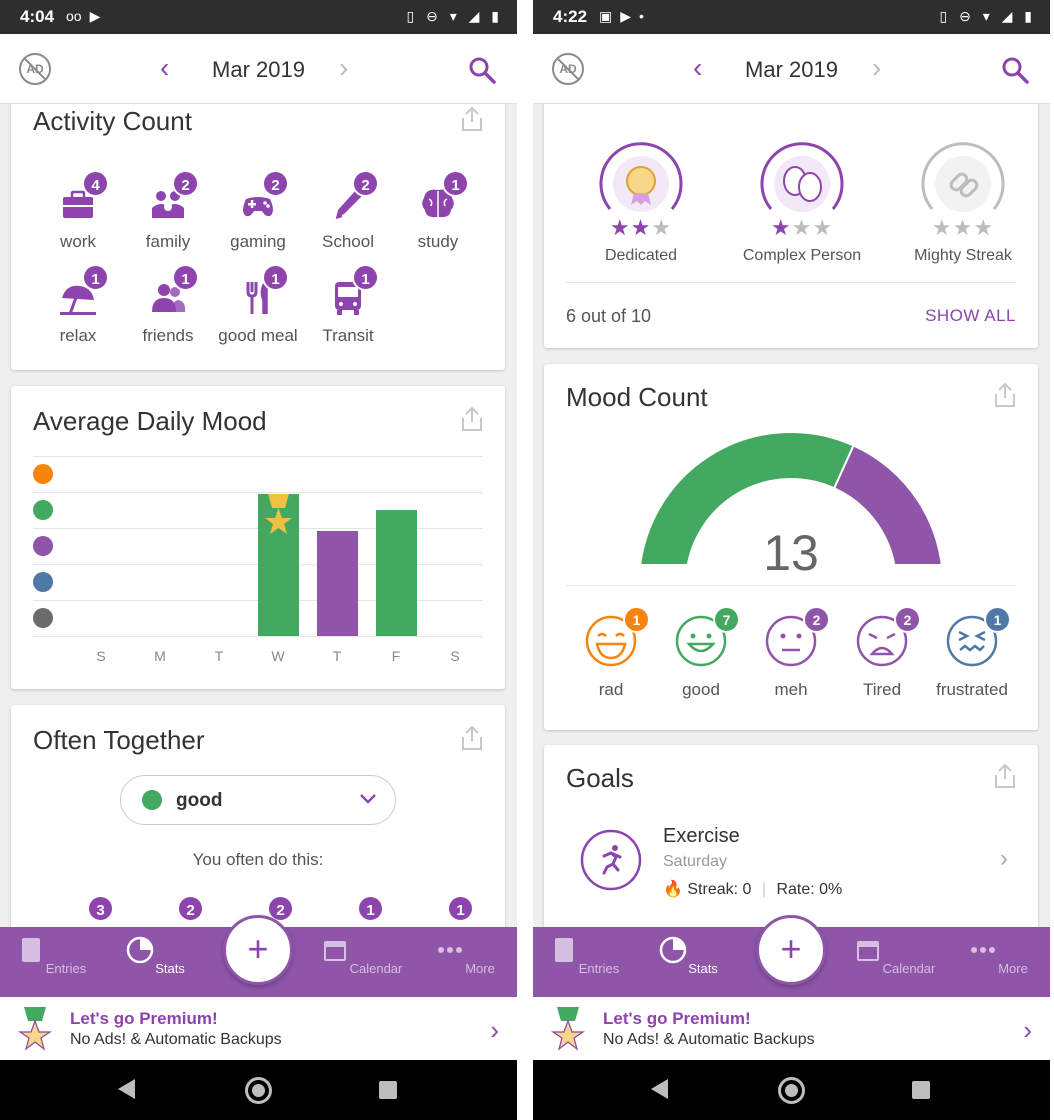 Image resolution: width=1054 pixels, height=1120 pixels. Describe the element at coordinates (726, 619) in the screenshot. I see `mood-count-badge: 7` at that location.